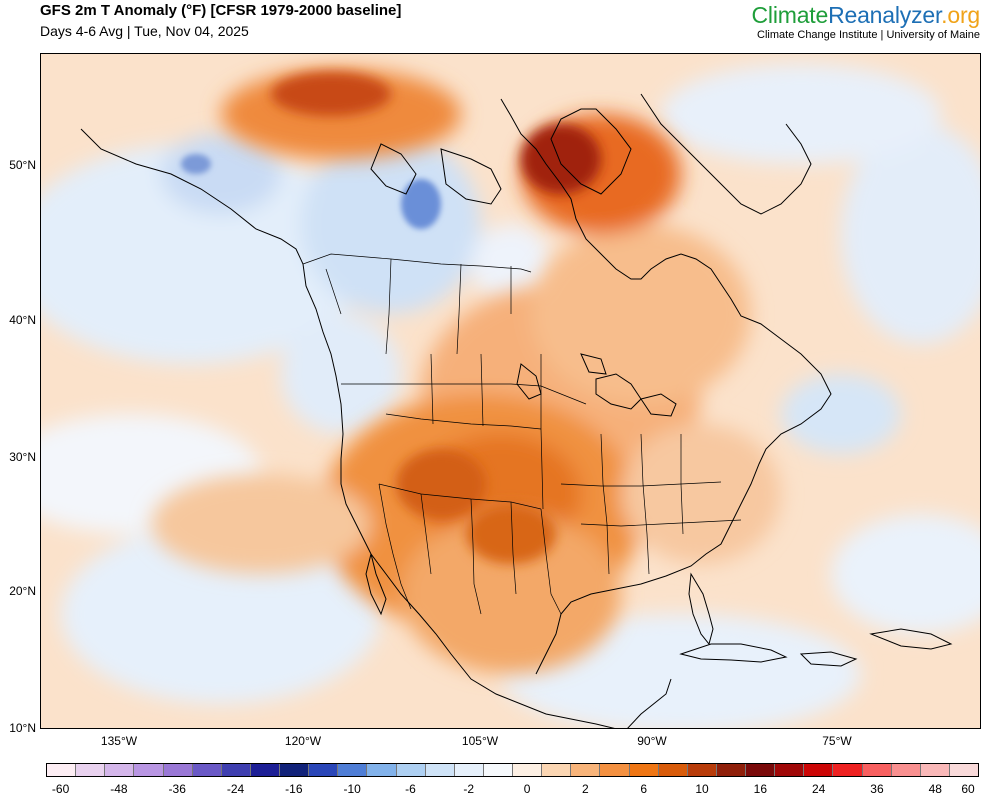  Describe the element at coordinates (790, 15) in the screenshot. I see `brand-name-part1: Climate` at that location.